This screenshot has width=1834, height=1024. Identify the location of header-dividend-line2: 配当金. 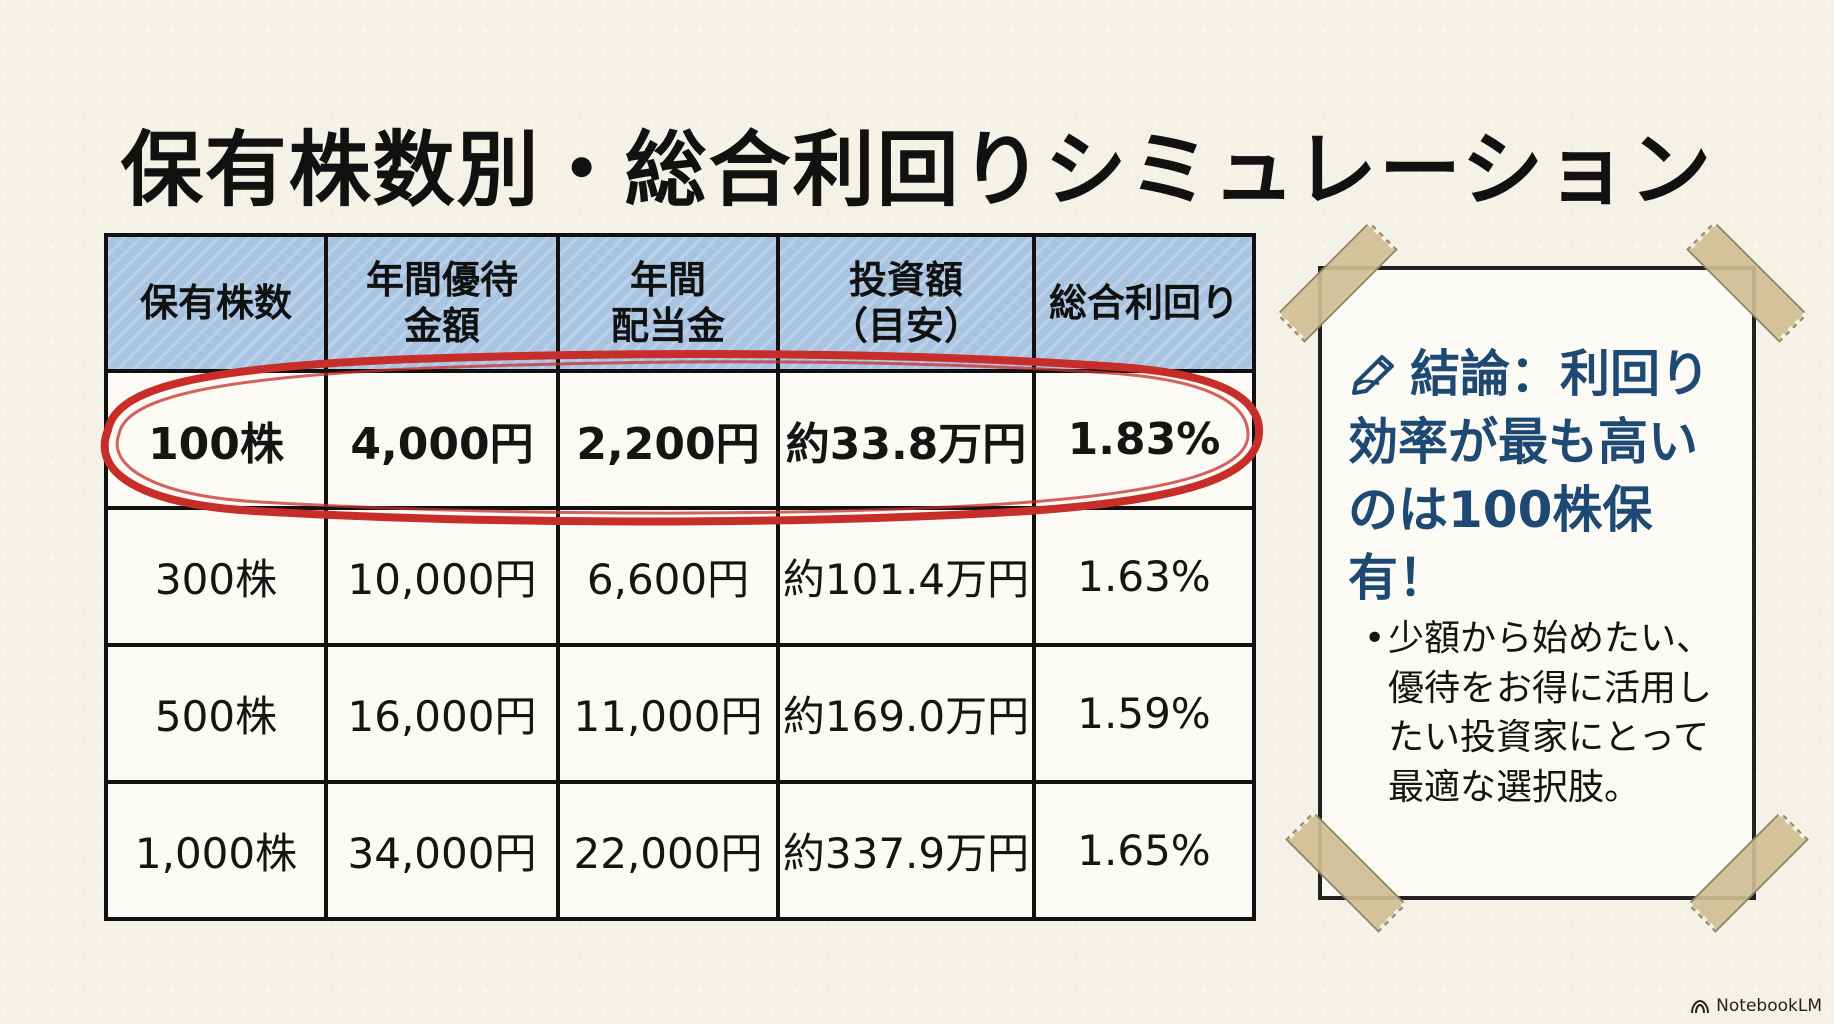
(667, 326).